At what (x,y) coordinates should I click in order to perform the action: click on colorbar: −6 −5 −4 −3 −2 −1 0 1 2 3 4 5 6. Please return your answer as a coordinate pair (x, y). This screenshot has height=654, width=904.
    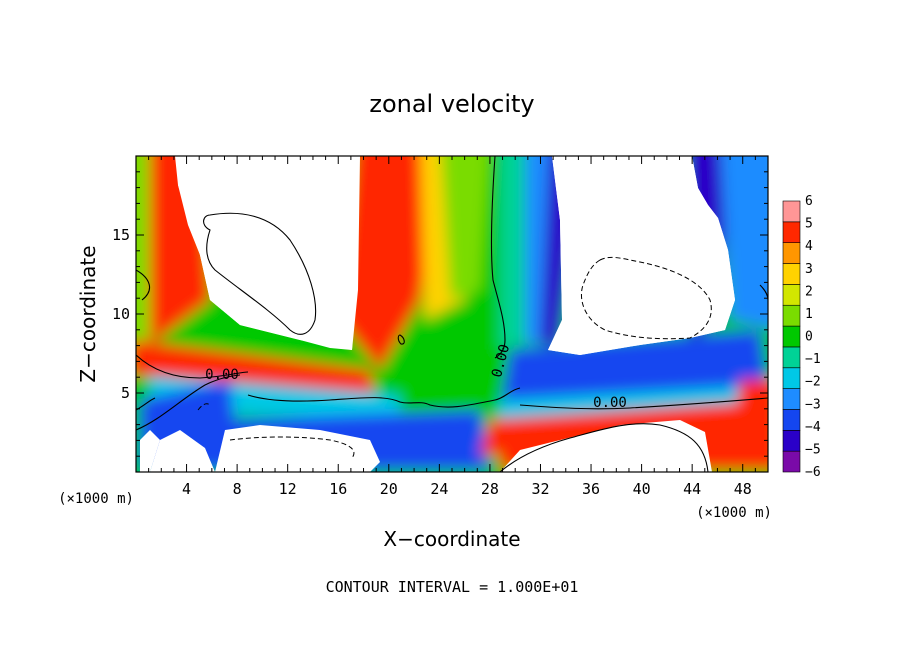
    Looking at the image, I should click on (801, 337).